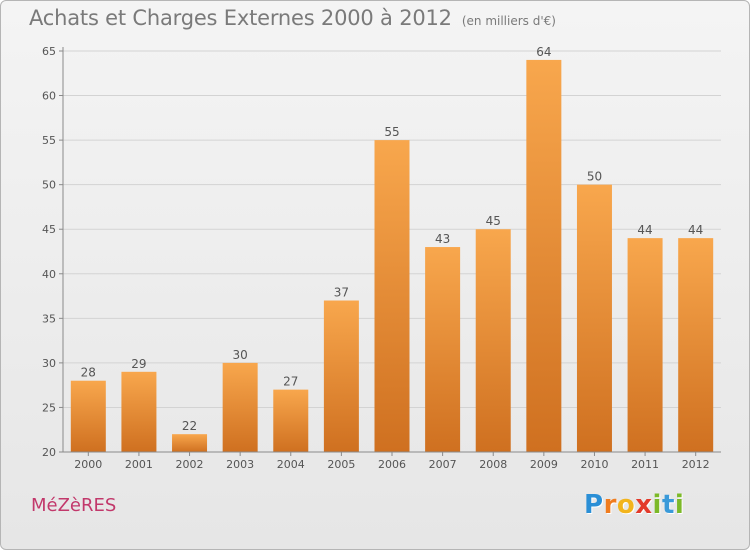  What do you see at coordinates (443, 464) in the screenshot?
I see `x-tick-label: 2007` at bounding box center [443, 464].